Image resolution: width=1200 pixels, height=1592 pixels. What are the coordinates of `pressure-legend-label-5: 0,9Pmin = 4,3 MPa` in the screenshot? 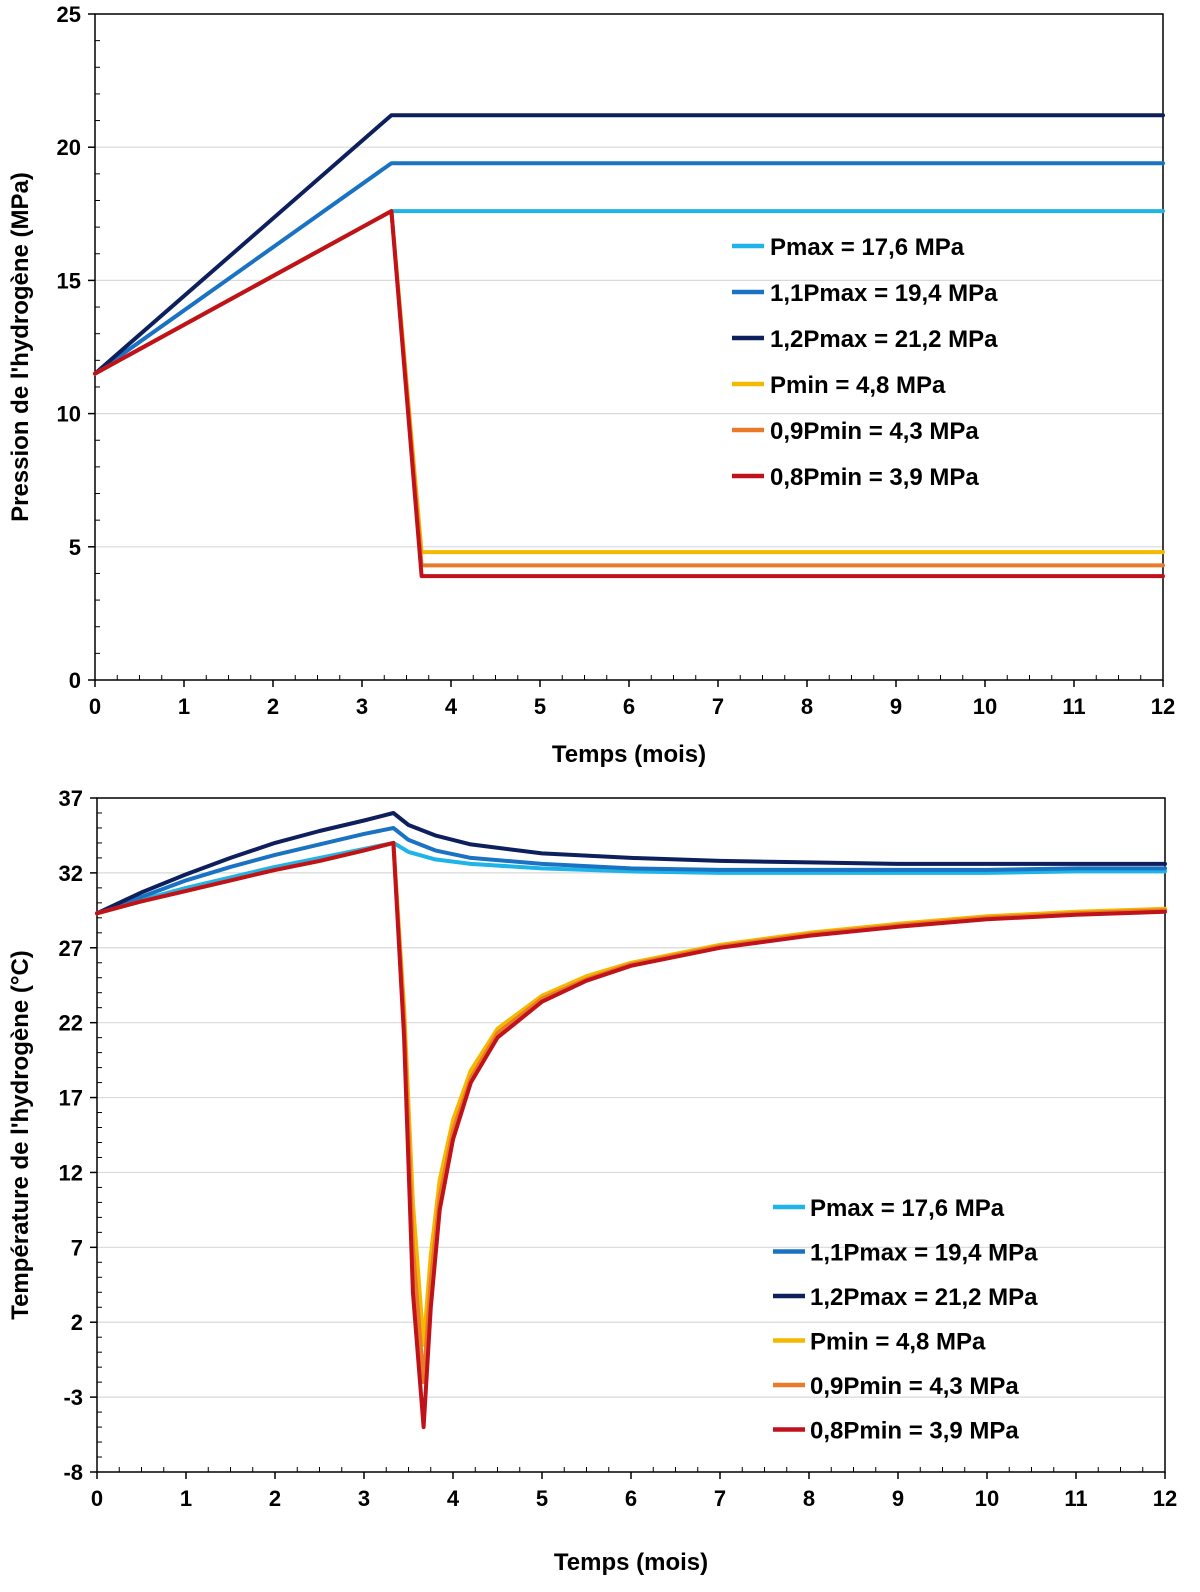 It's located at (874, 431).